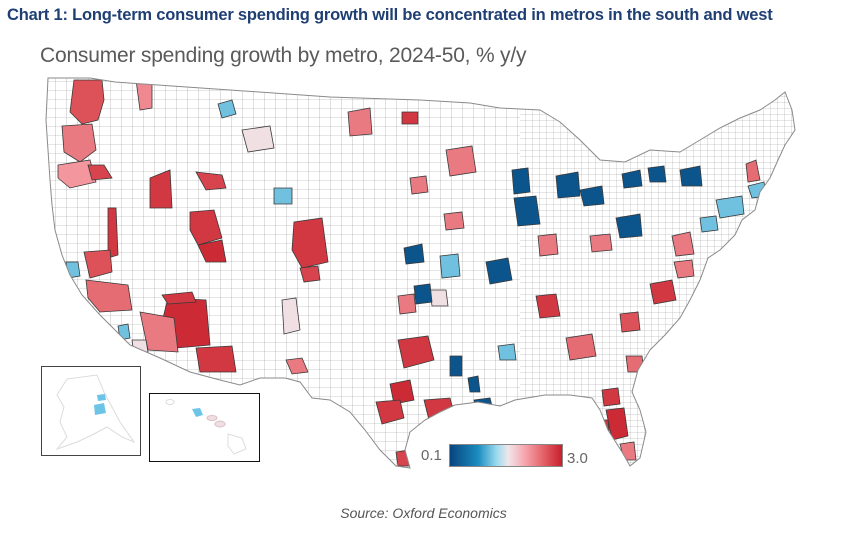 The height and width of the screenshot is (540, 847). What do you see at coordinates (404, 458) in the screenshot?
I see `metro-mcallen-tx: McAllen (TX): 2.7` at bounding box center [404, 458].